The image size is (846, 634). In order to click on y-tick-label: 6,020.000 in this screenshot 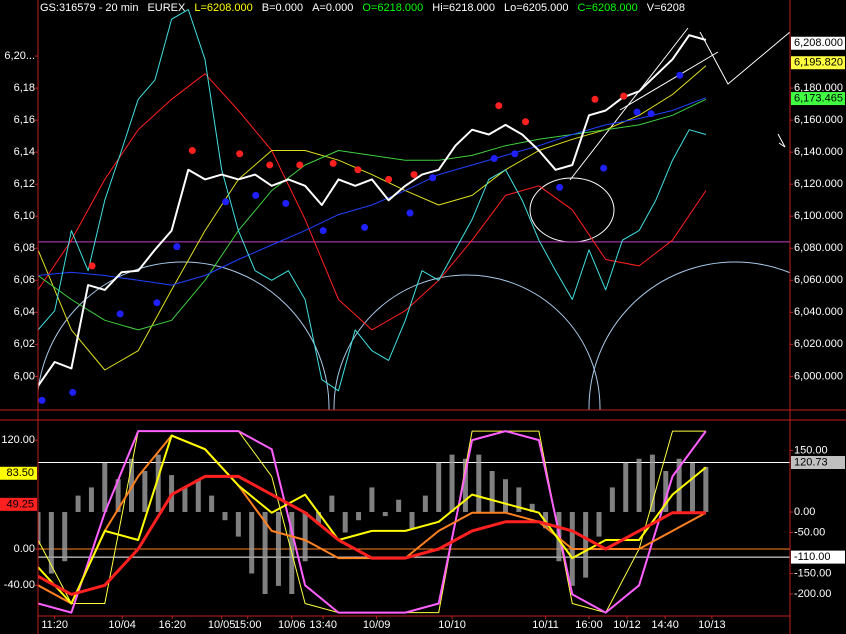, I will do `click(818, 344)`.